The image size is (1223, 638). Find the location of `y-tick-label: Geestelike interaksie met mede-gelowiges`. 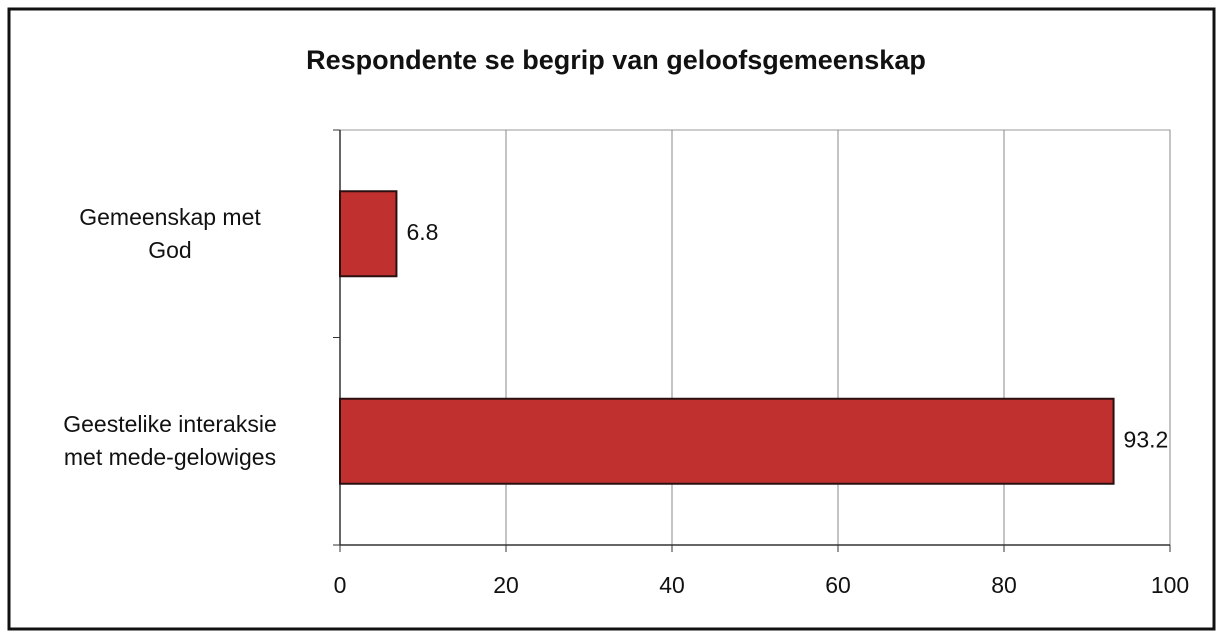

y-tick-label: Geestelike interaksie met mede-gelowiges is located at coordinates (170, 441).